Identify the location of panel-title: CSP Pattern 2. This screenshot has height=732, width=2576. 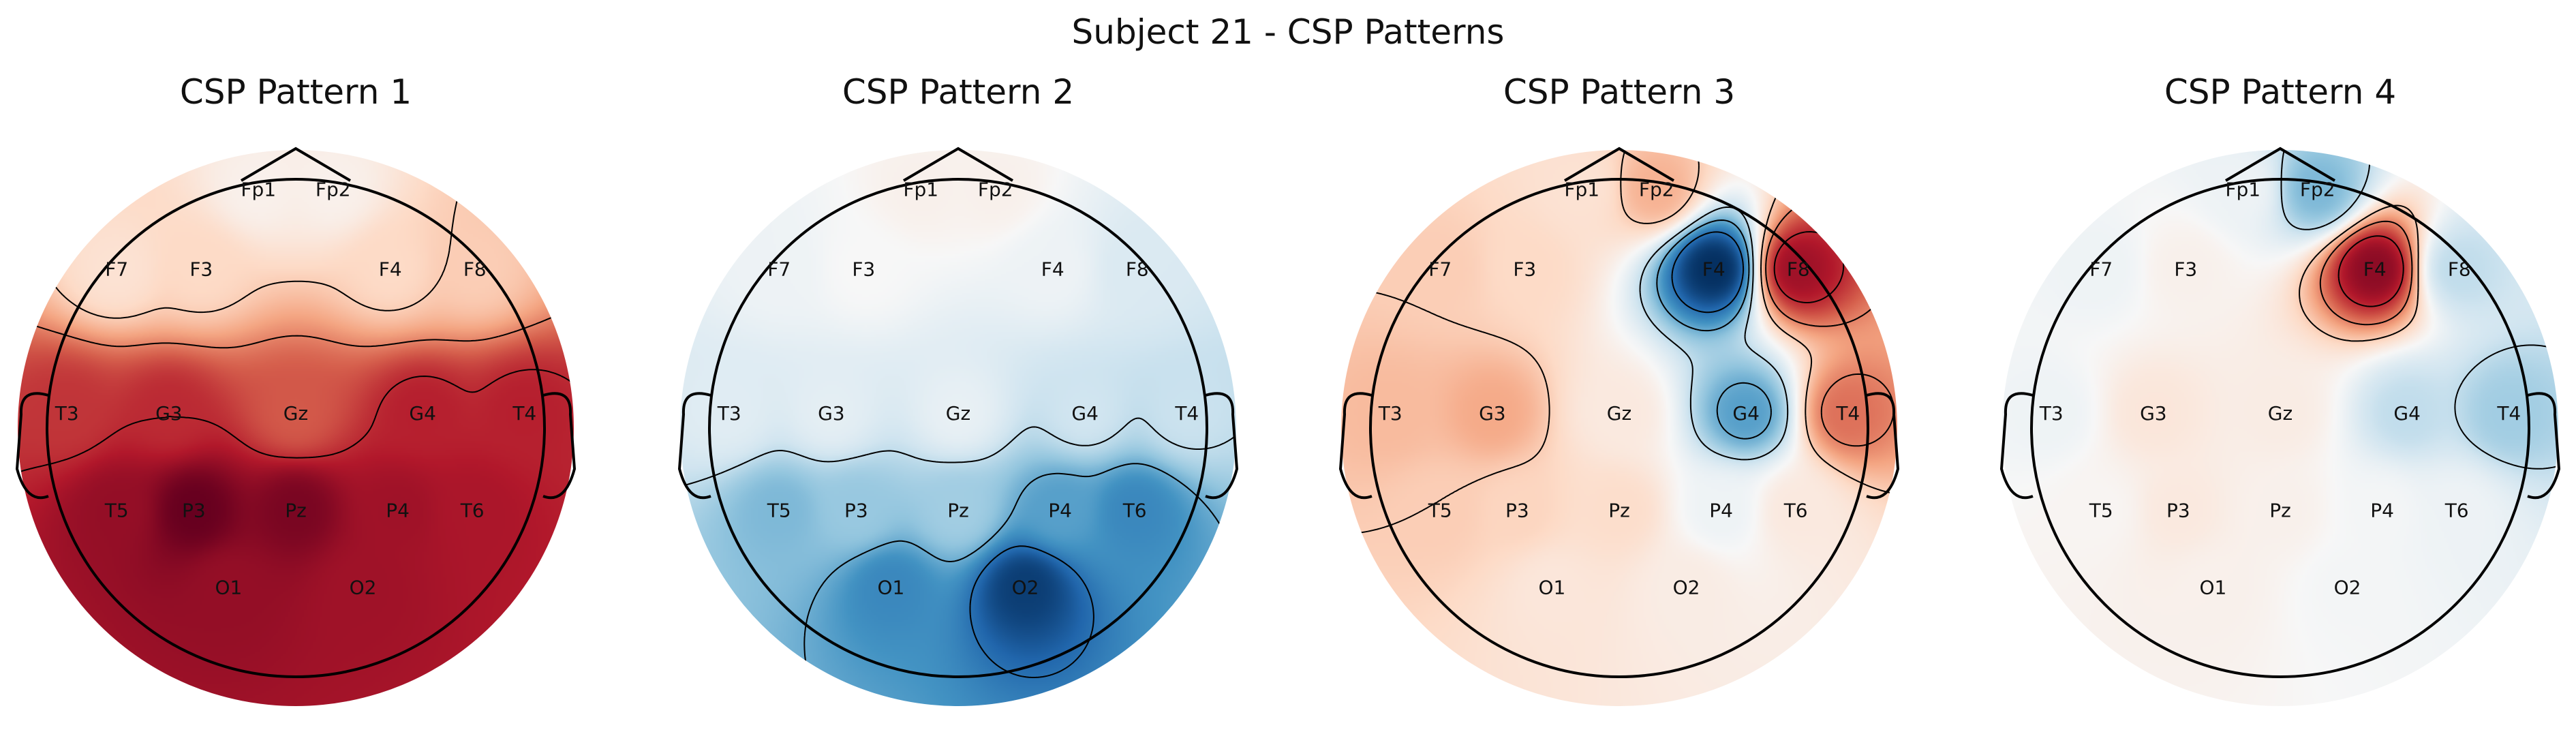
(958, 92).